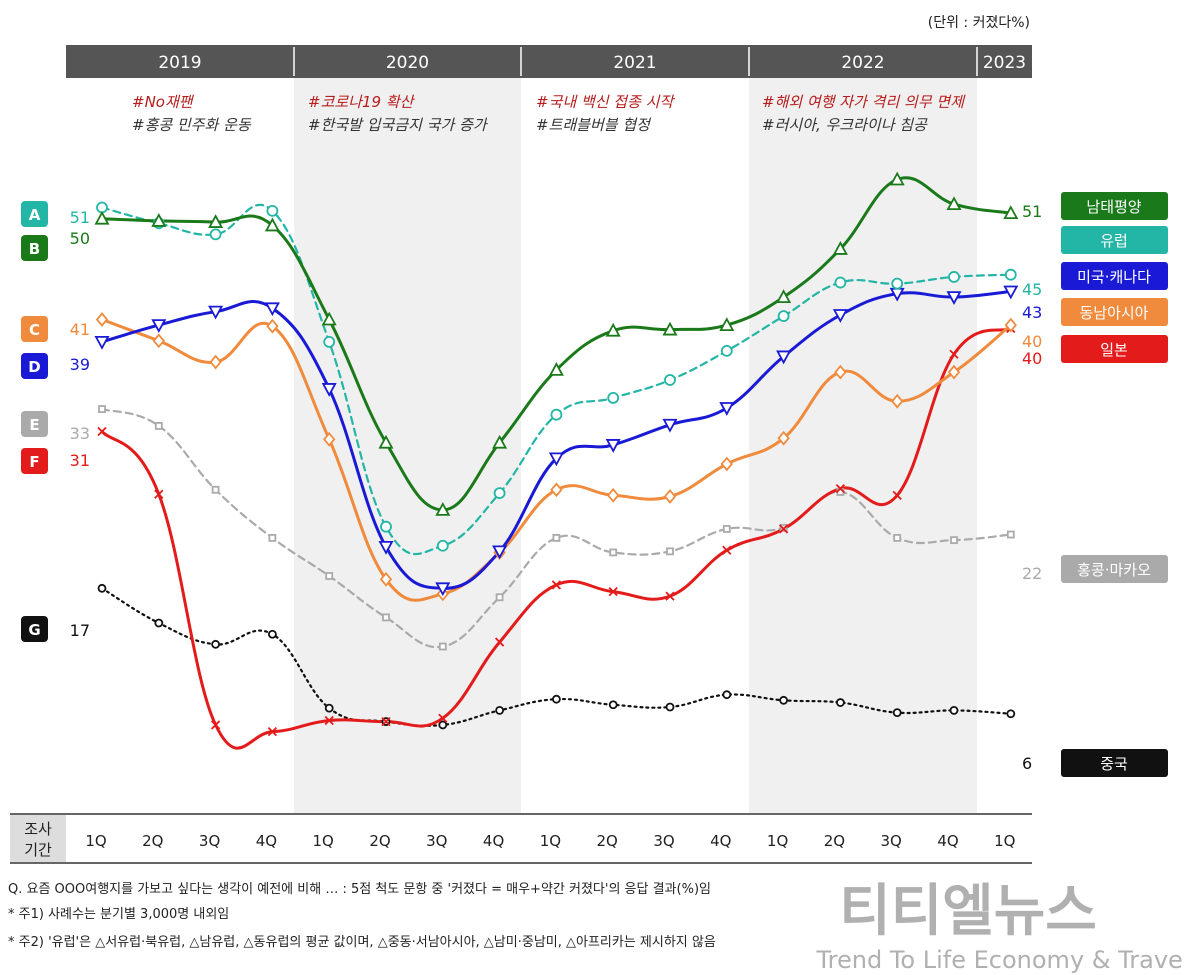 This screenshot has height=975, width=1185. I want to click on x-tick-label: 2Q, so click(834, 841).